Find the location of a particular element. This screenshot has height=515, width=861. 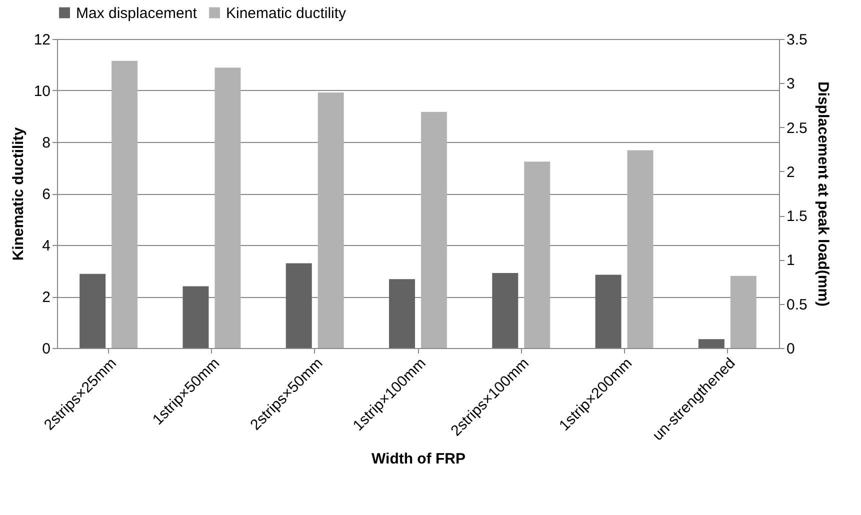

y2-tick-label: 1 is located at coordinates (790, 261).